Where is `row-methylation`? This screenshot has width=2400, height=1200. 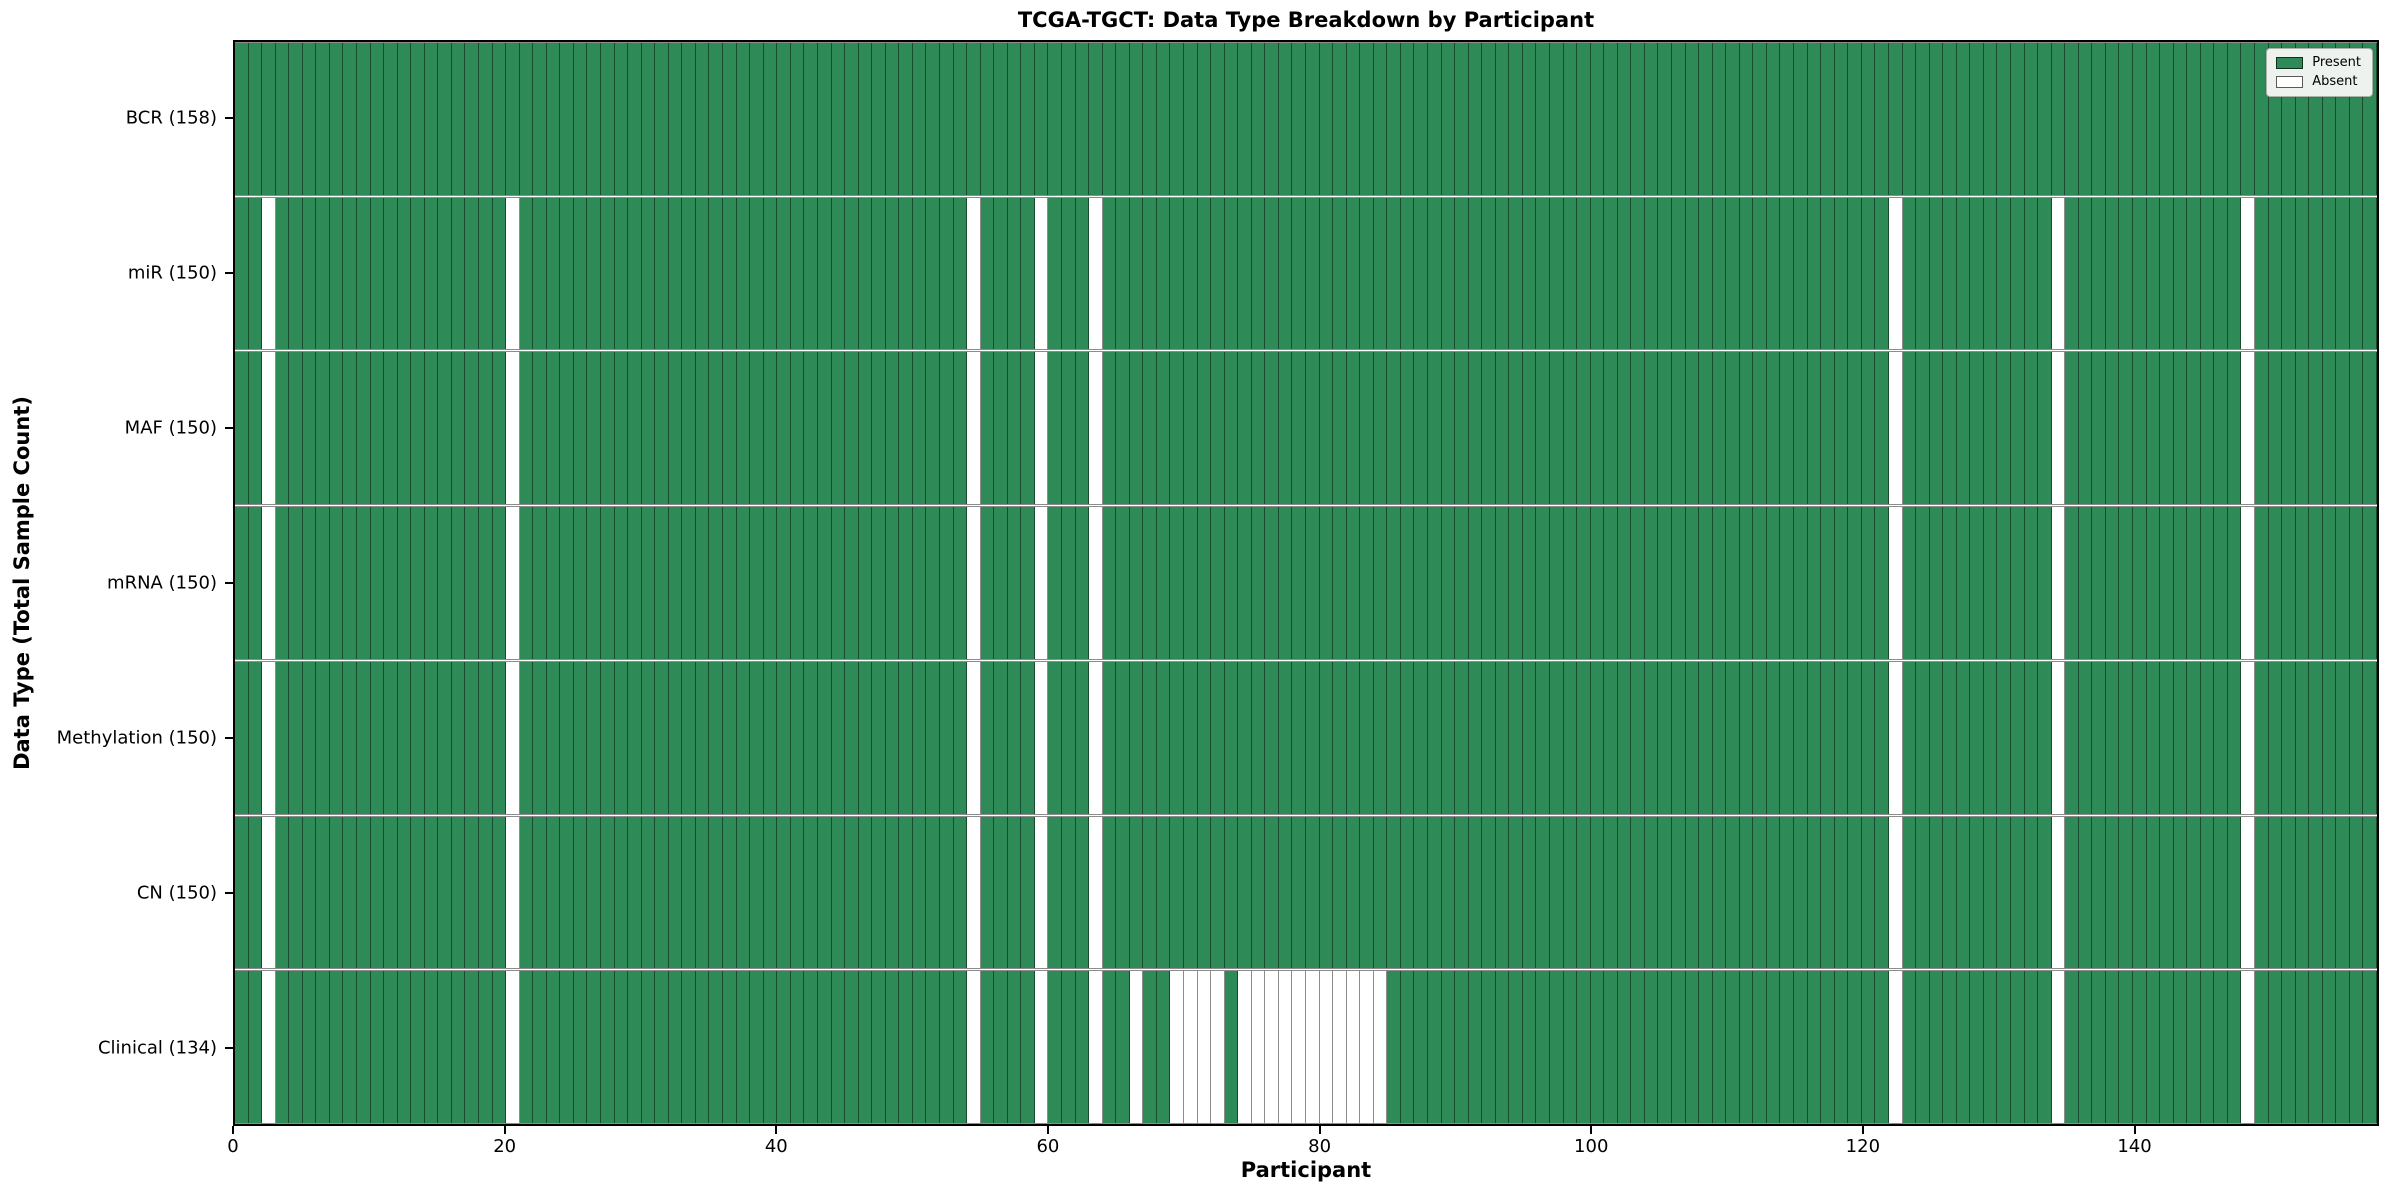
row-methylation is located at coordinates (1306, 737).